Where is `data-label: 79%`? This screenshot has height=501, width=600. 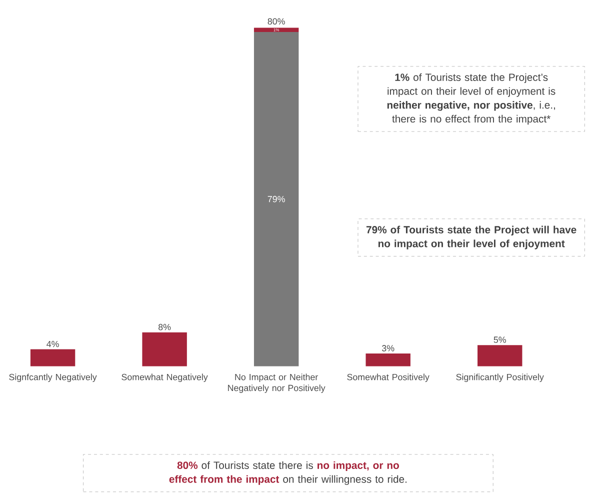 data-label: 79% is located at coordinates (276, 199).